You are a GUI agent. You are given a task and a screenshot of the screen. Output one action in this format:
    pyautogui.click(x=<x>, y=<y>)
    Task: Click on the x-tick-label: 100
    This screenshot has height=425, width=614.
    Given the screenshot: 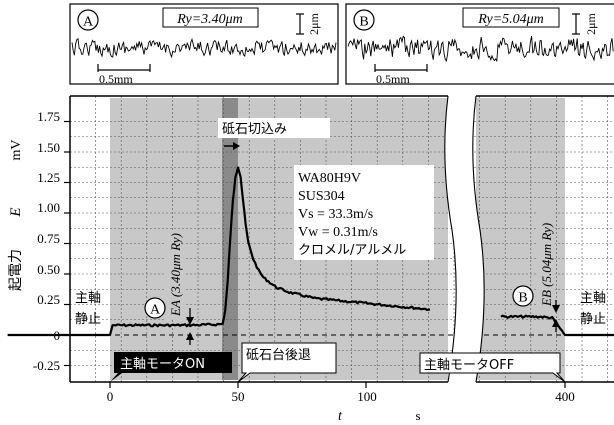 What is the action you would take?
    pyautogui.click(x=367, y=396)
    